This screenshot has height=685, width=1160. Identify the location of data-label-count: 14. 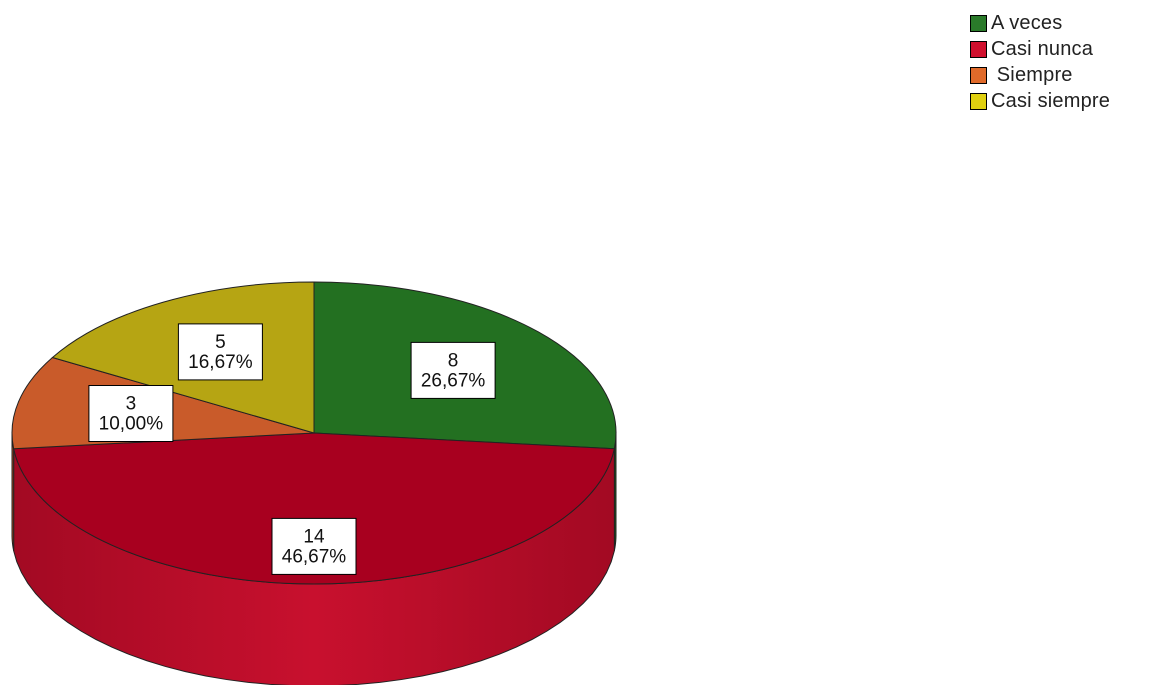
(314, 536).